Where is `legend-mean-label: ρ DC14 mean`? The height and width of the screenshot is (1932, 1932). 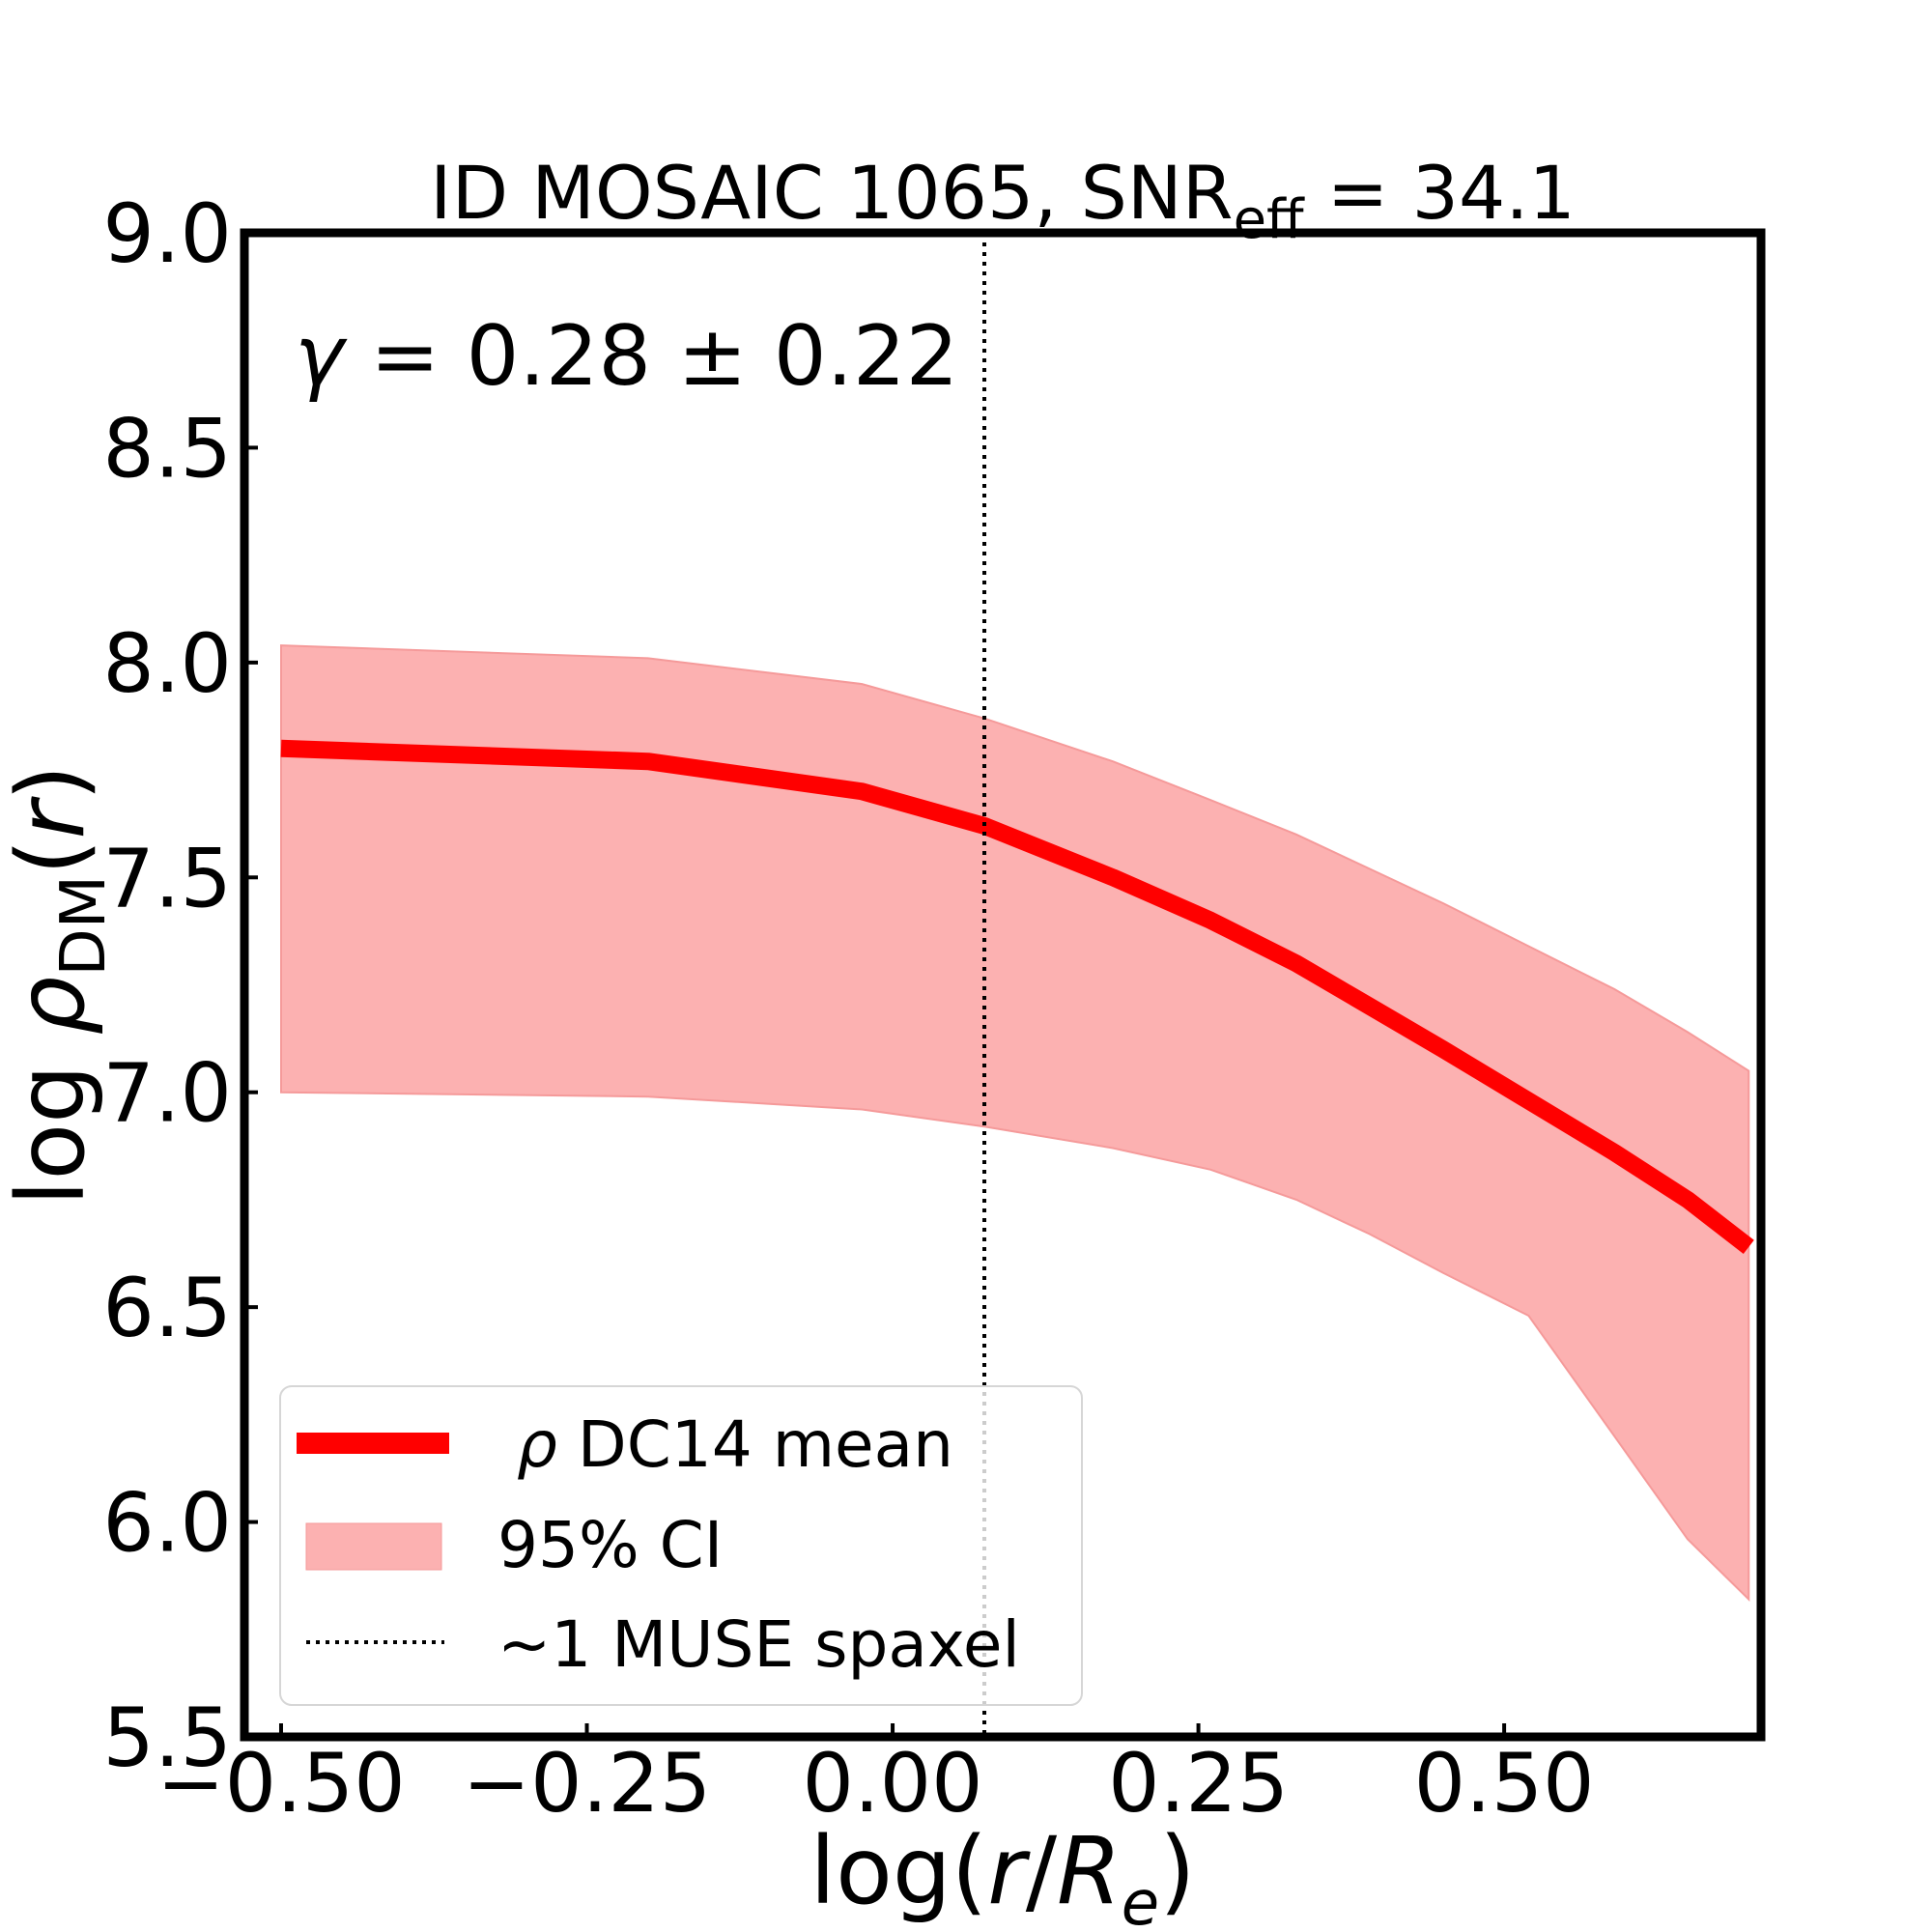
legend-mean-label: ρ DC14 mean is located at coordinates (735, 1444).